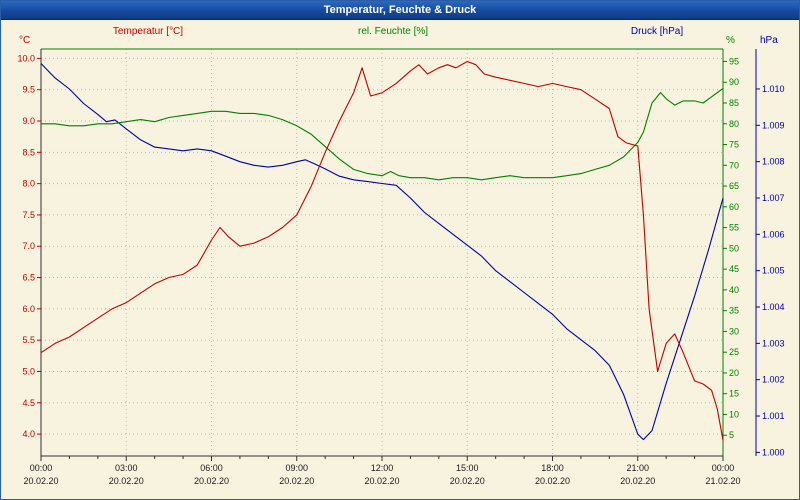 The width and height of the screenshot is (800, 500). I want to click on x-time-label: 18:00, so click(552, 468).